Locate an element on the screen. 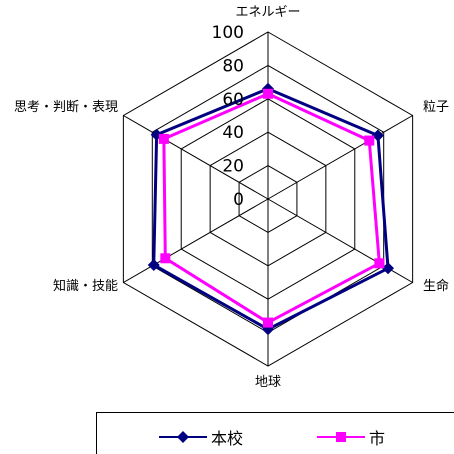 The width and height of the screenshot is (454, 454). legend-marker-shi is located at coordinates (341, 437).